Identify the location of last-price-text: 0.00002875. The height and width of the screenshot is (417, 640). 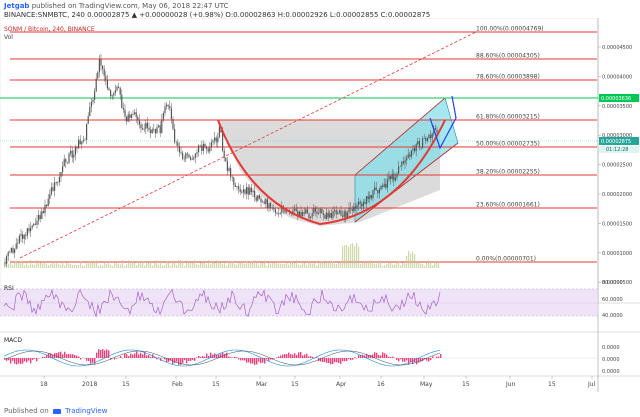
(616, 142).